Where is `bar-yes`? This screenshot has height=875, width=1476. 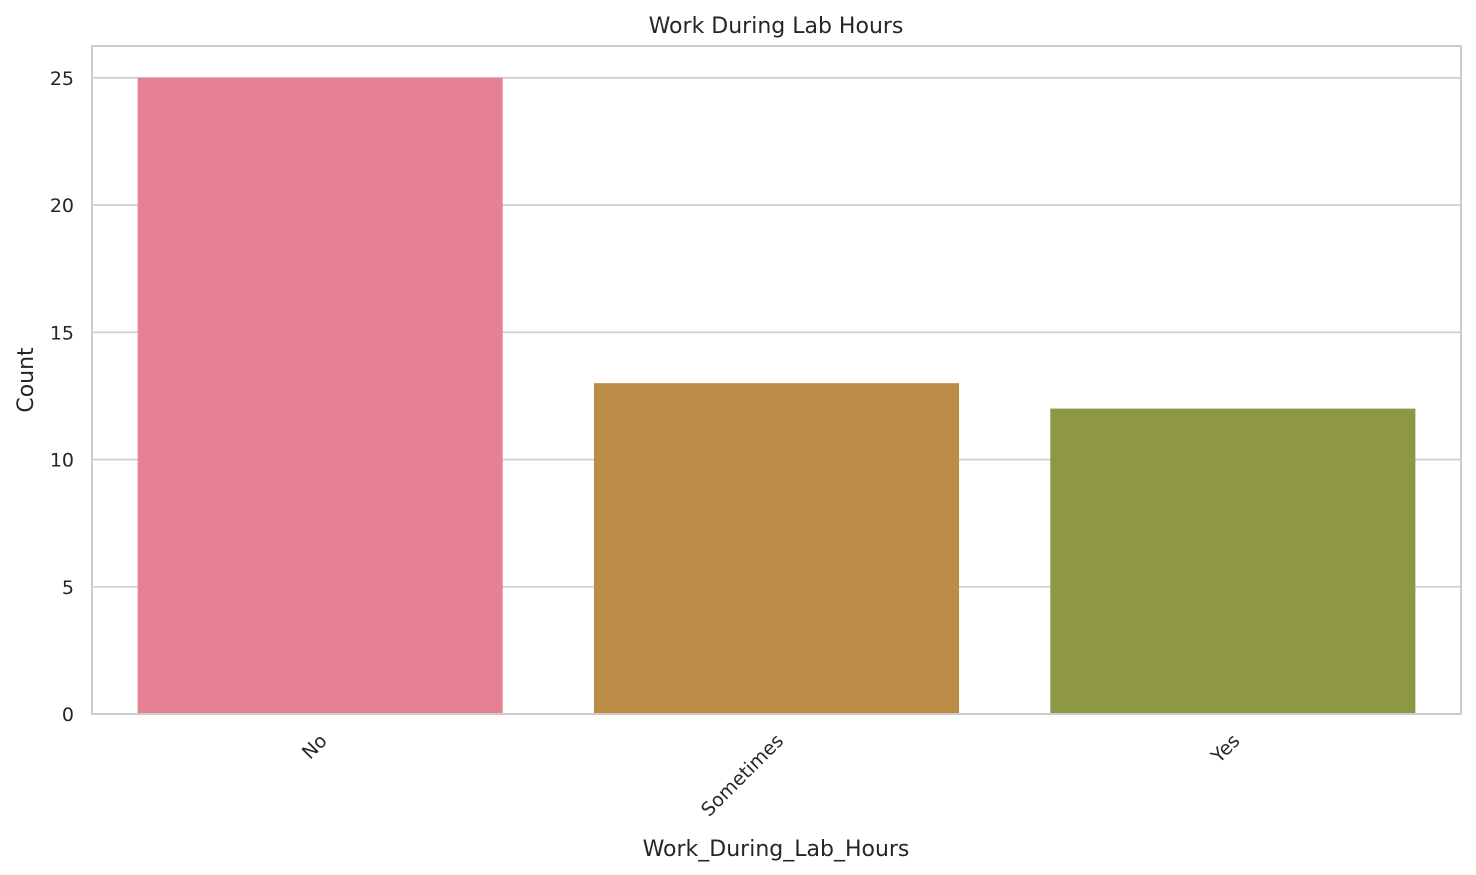
bar-yes is located at coordinates (1233, 561).